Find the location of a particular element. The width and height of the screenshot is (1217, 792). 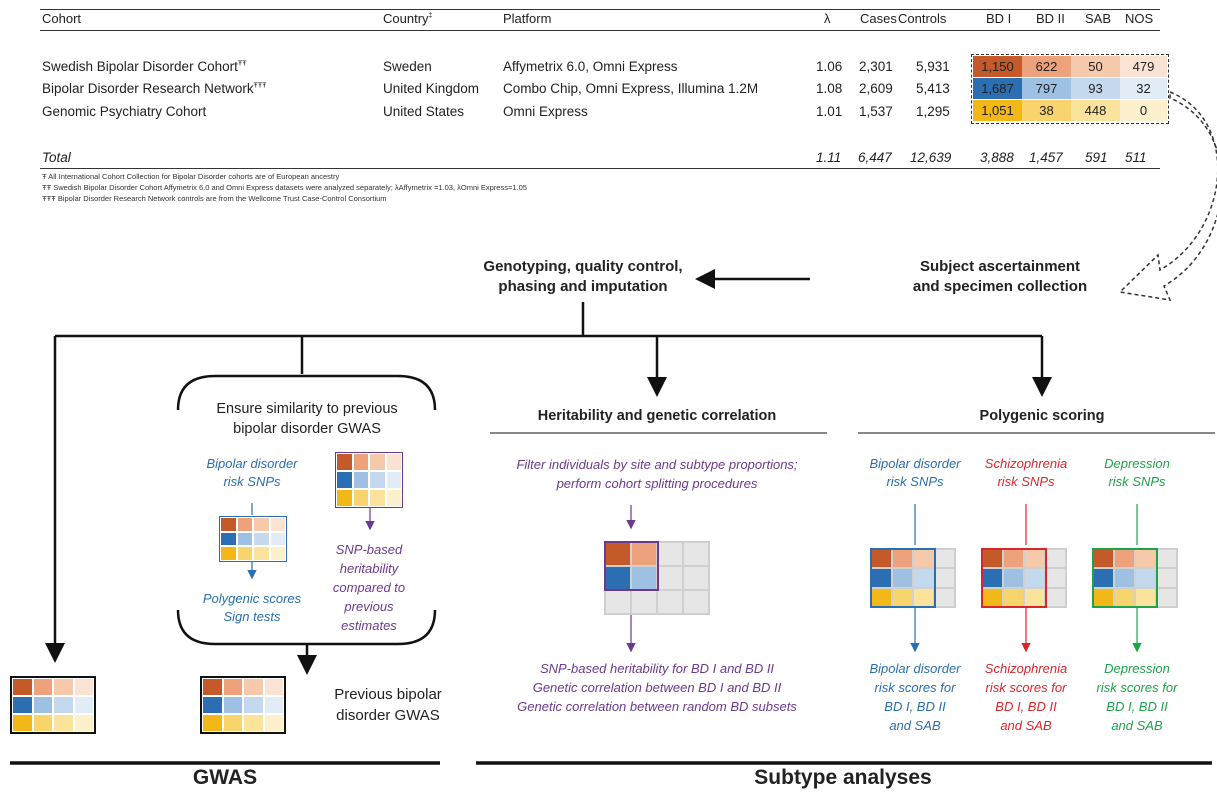

cohort-name: Swedish Bipolar Disorder CohortŦŦ is located at coordinates (144, 66).